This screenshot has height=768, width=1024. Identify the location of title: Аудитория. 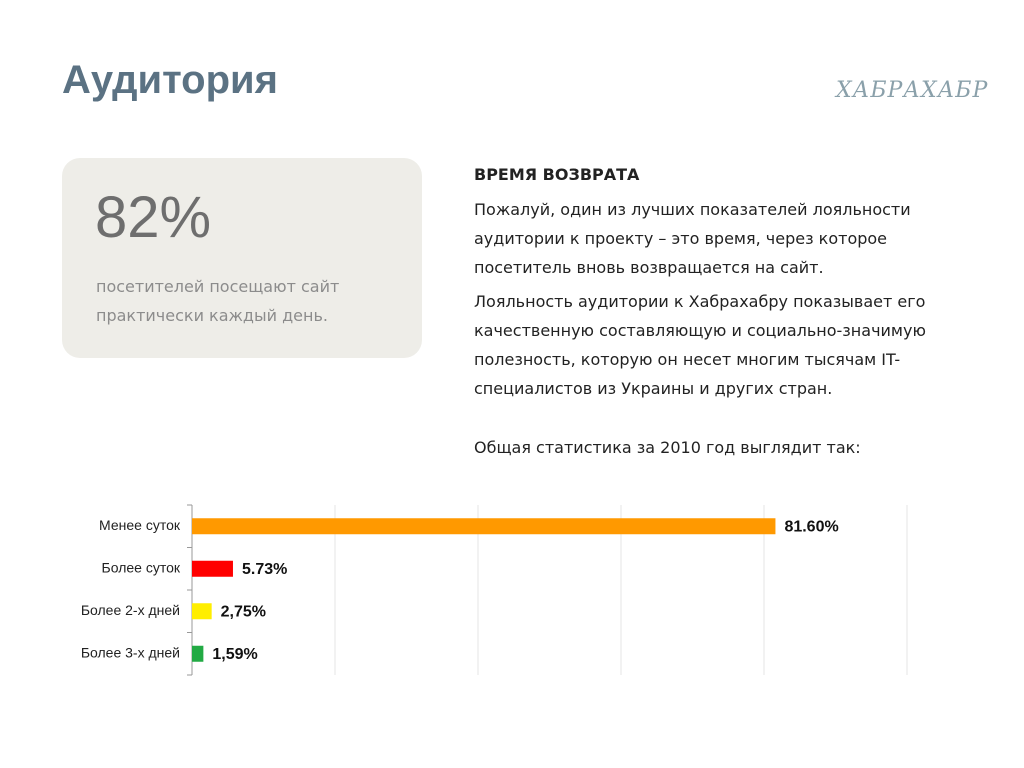
(170, 80).